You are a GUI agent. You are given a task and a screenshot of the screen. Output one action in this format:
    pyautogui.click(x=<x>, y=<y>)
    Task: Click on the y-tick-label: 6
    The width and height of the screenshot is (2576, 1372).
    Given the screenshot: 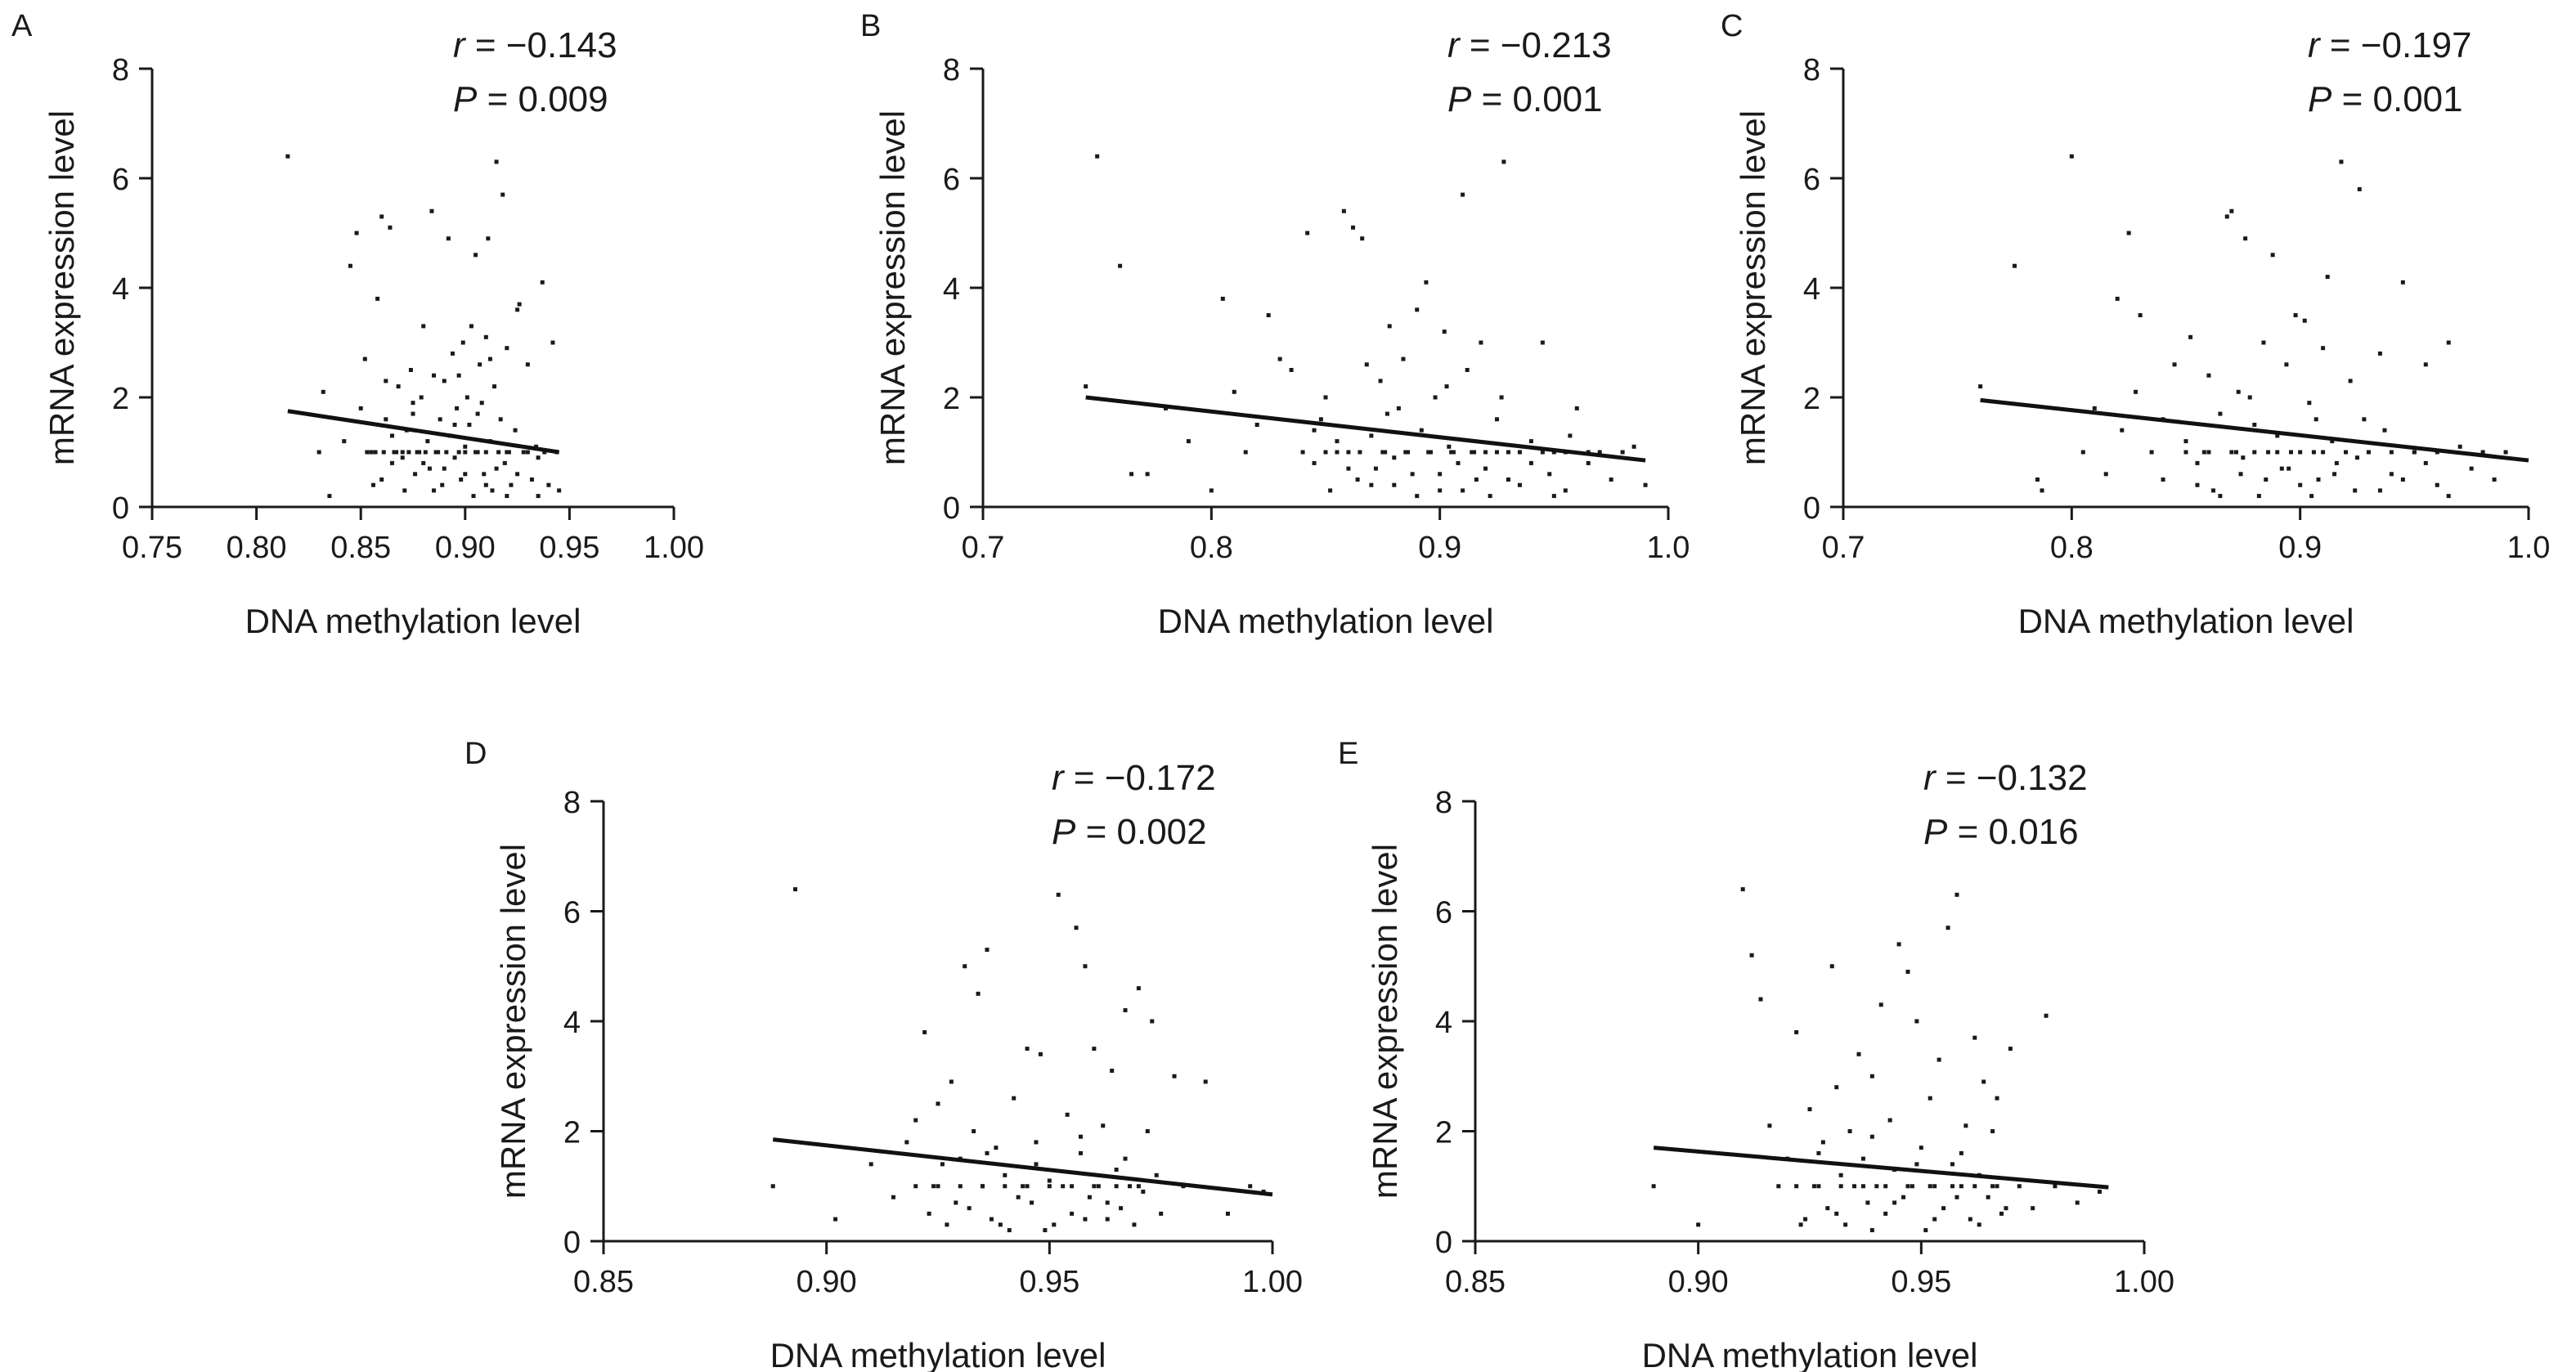 What is the action you would take?
    pyautogui.click(x=121, y=180)
    